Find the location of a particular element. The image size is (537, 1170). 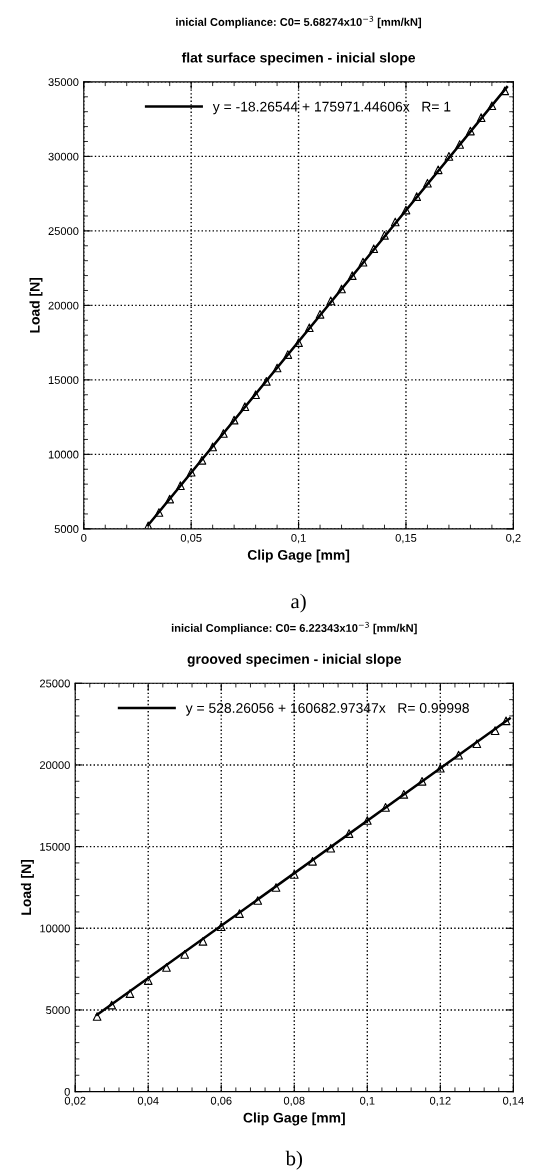

x-tick-label: 0,14 is located at coordinates (513, 1101).